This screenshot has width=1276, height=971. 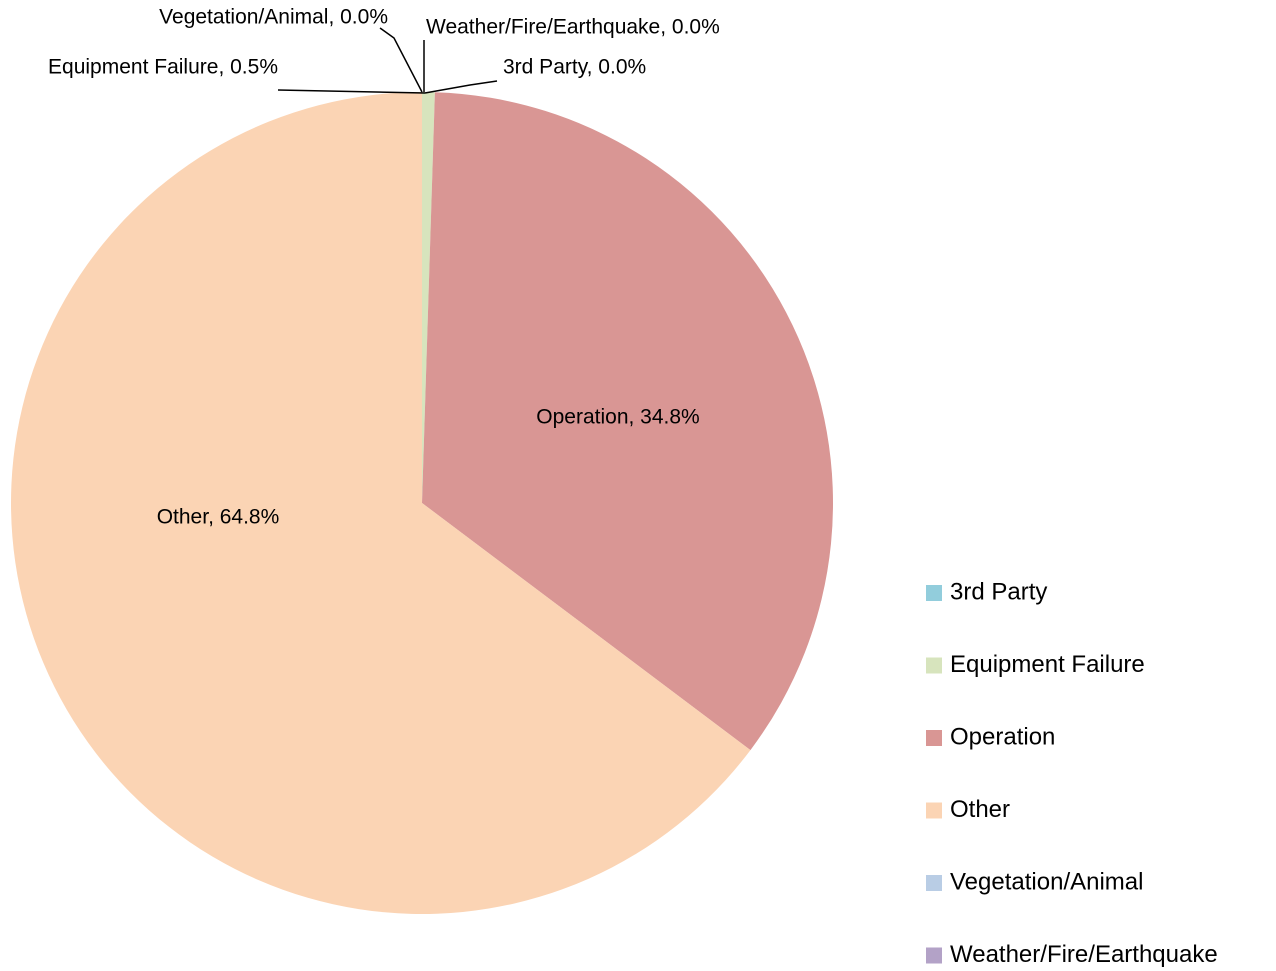 I want to click on data-label: Equipment Failure, 0.5%, so click(x=163, y=67).